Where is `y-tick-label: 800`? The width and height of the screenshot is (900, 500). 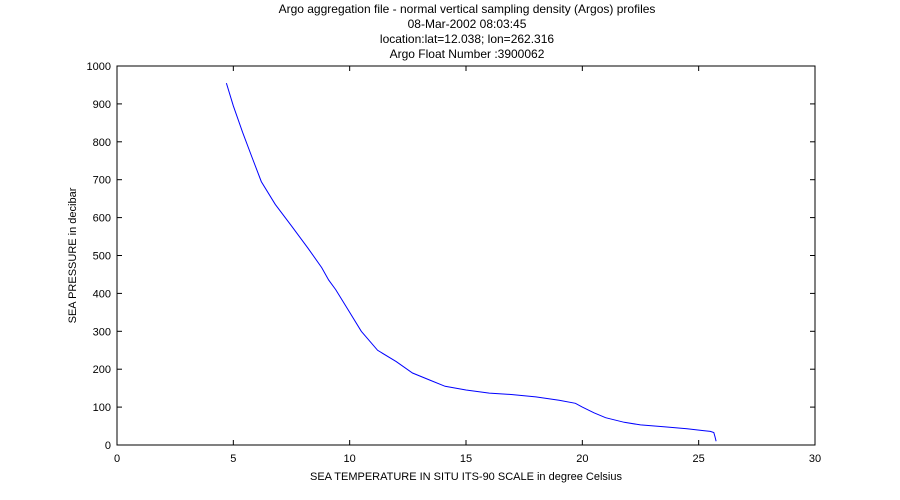
y-tick-label: 800 is located at coordinates (102, 143).